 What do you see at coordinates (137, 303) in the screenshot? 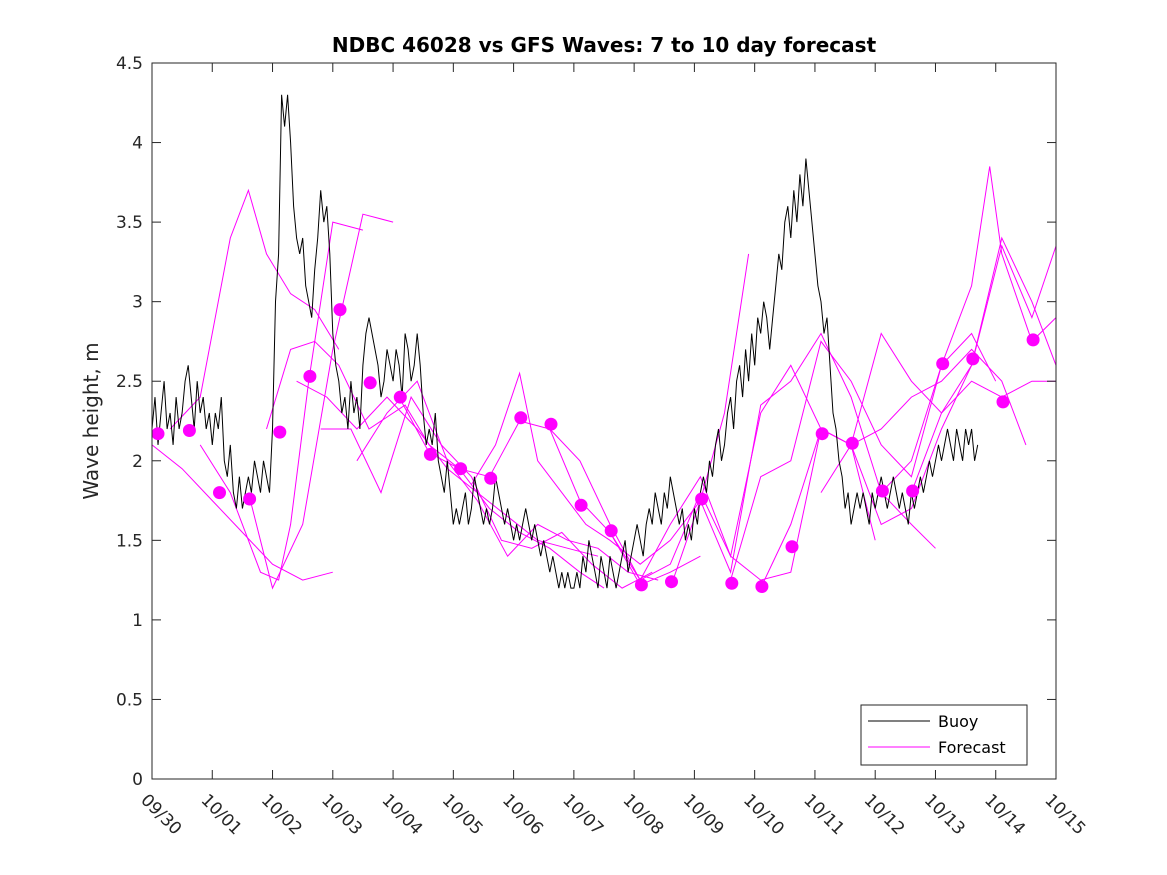
I see `y-tick-label: 3` at bounding box center [137, 303].